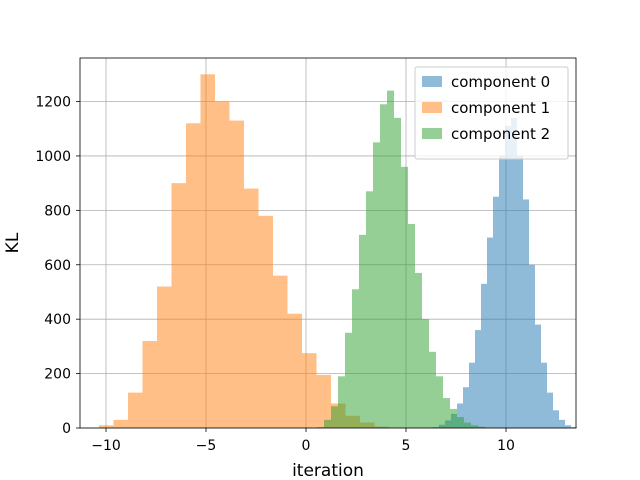  Describe the element at coordinates (328, 470) in the screenshot. I see `x-axis-label: iteration` at that location.